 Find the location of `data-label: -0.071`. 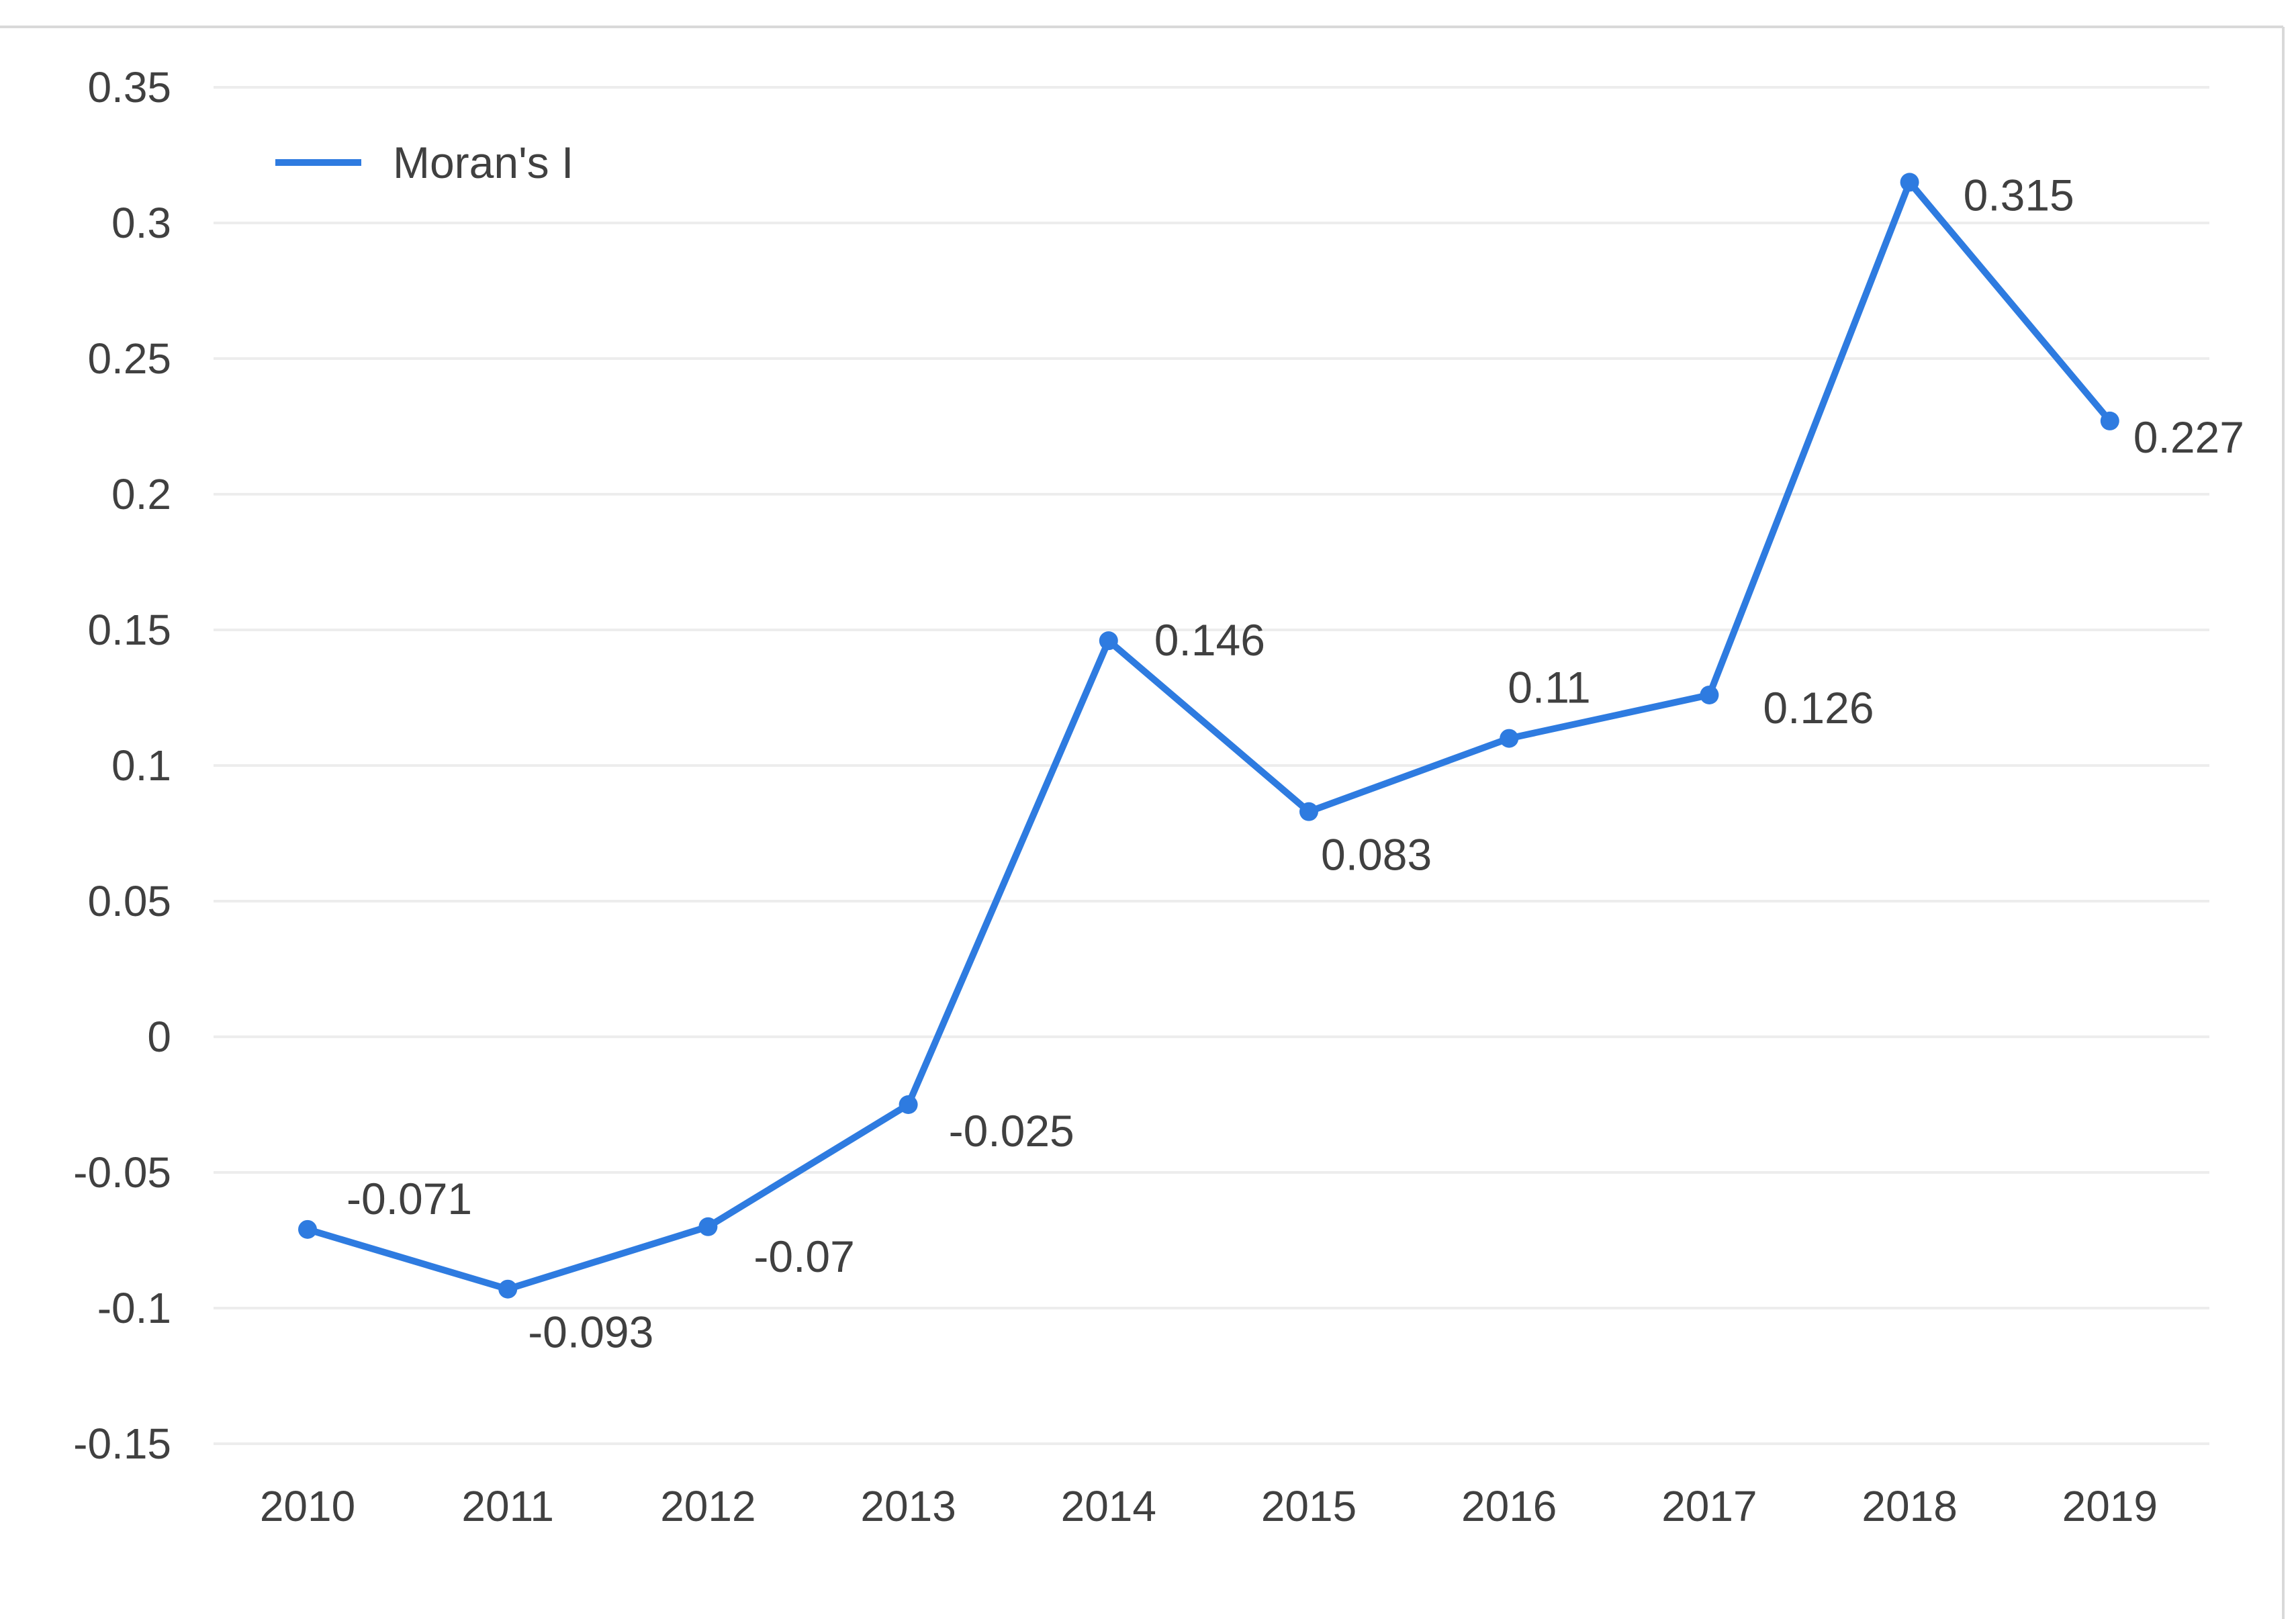

data-label: -0.071 is located at coordinates (409, 1199).